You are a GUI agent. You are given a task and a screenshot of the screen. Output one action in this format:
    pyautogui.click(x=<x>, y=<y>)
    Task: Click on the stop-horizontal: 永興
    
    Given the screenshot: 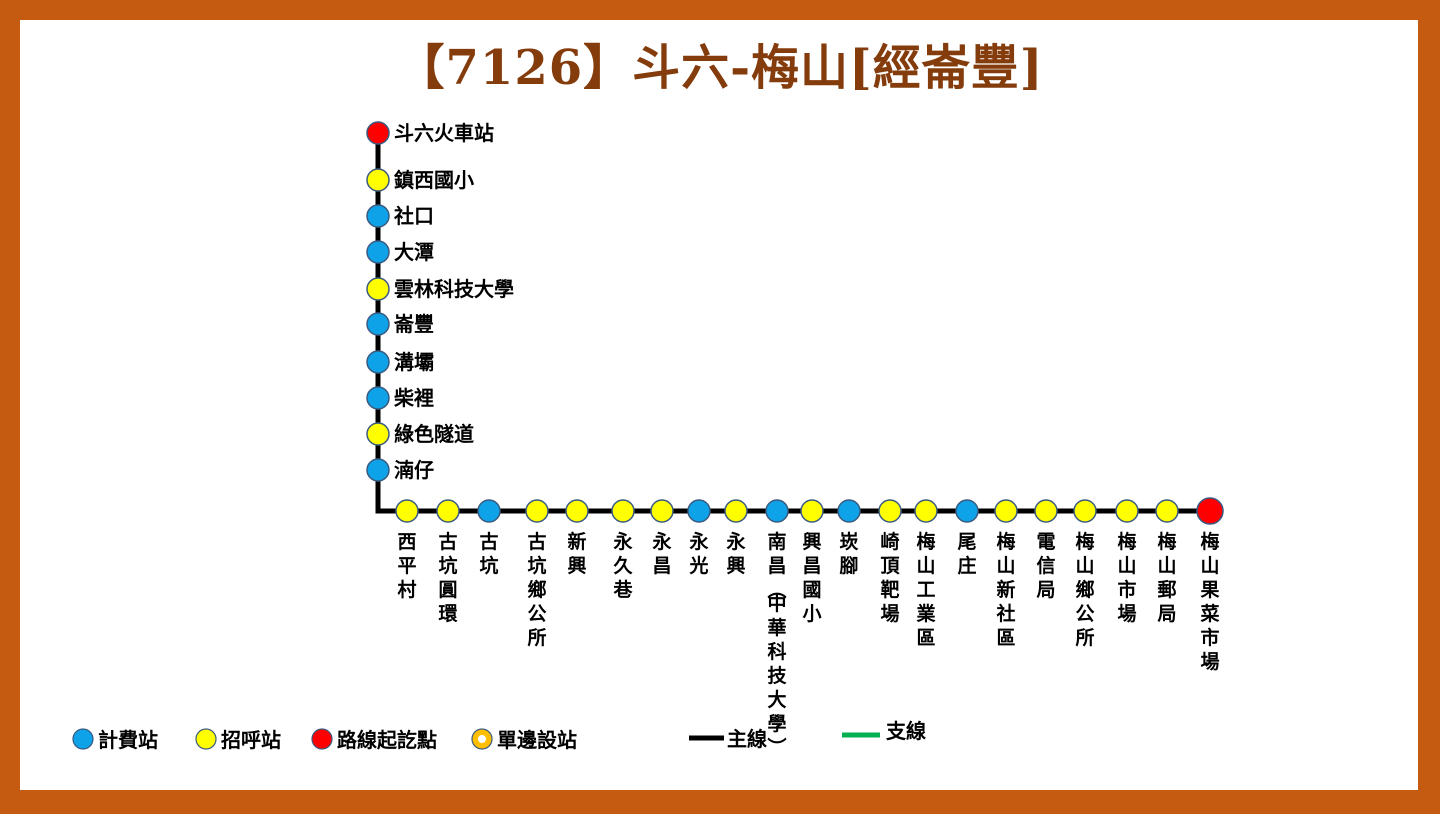 What is the action you would take?
    pyautogui.click(x=736, y=538)
    